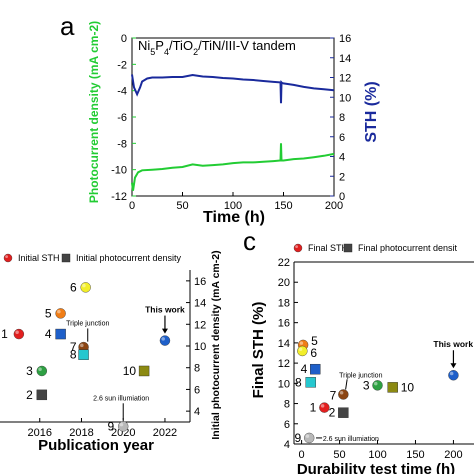 The image size is (474, 474). Describe the element at coordinates (313, 353) in the screenshot. I see `panel-c-point-label: 6` at that location.